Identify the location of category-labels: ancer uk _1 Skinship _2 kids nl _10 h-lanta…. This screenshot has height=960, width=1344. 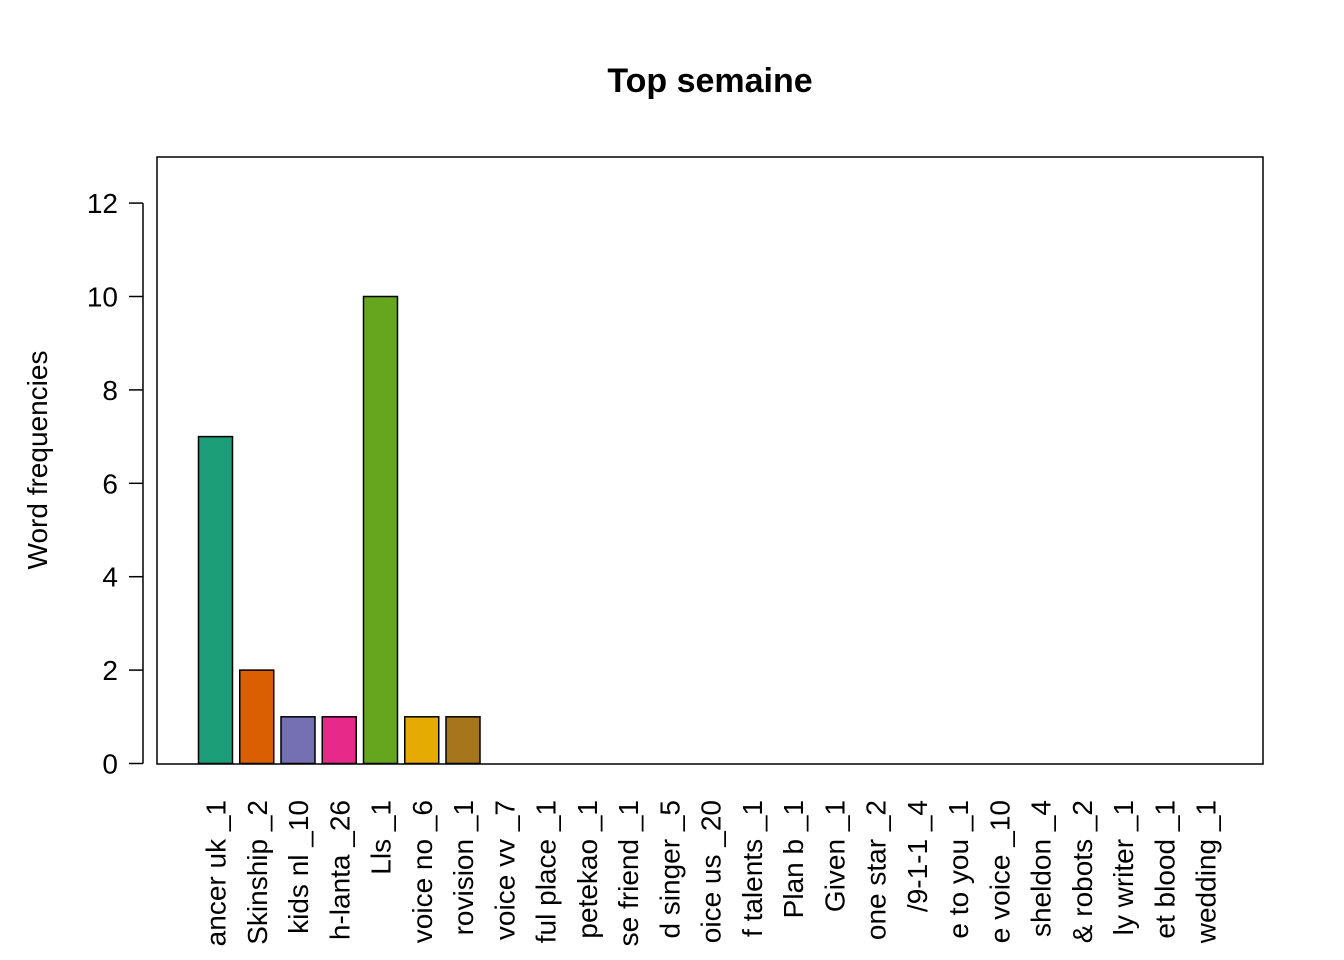
(711, 873).